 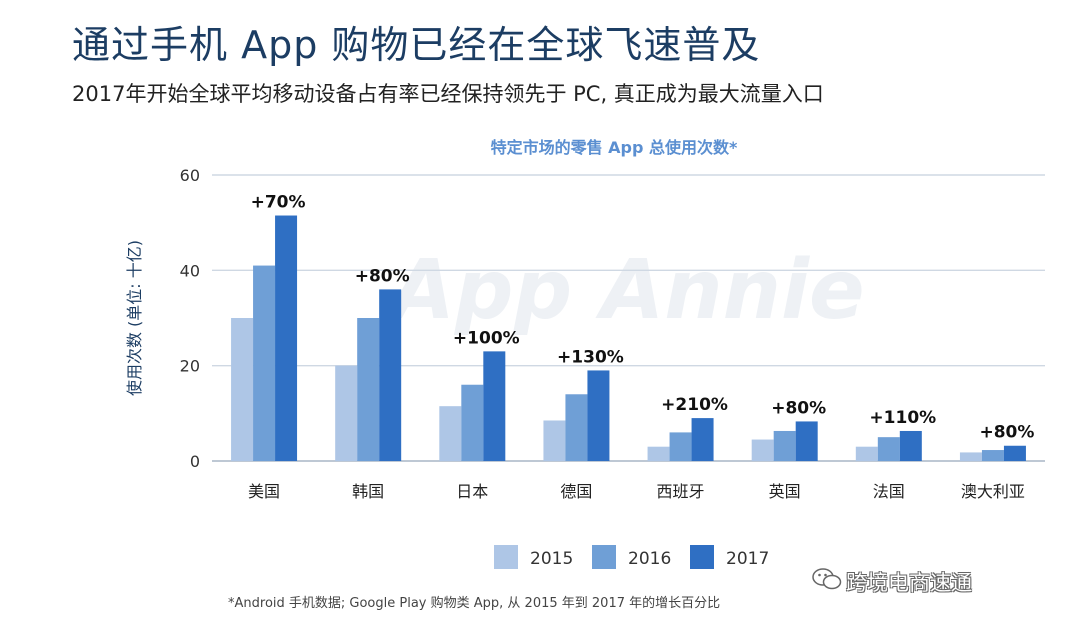 I want to click on growth-annotation: +130%, so click(x=590, y=357).